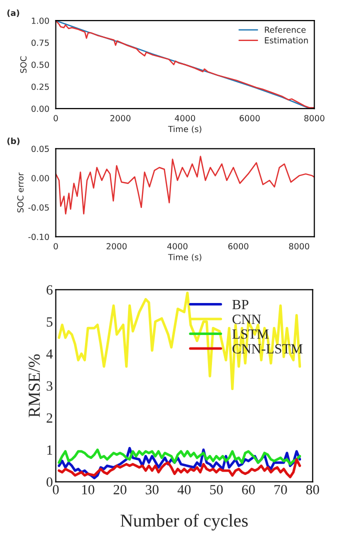 The image size is (338, 557). Describe the element at coordinates (49, 482) in the screenshot. I see `y-tick-label: 0` at that location.